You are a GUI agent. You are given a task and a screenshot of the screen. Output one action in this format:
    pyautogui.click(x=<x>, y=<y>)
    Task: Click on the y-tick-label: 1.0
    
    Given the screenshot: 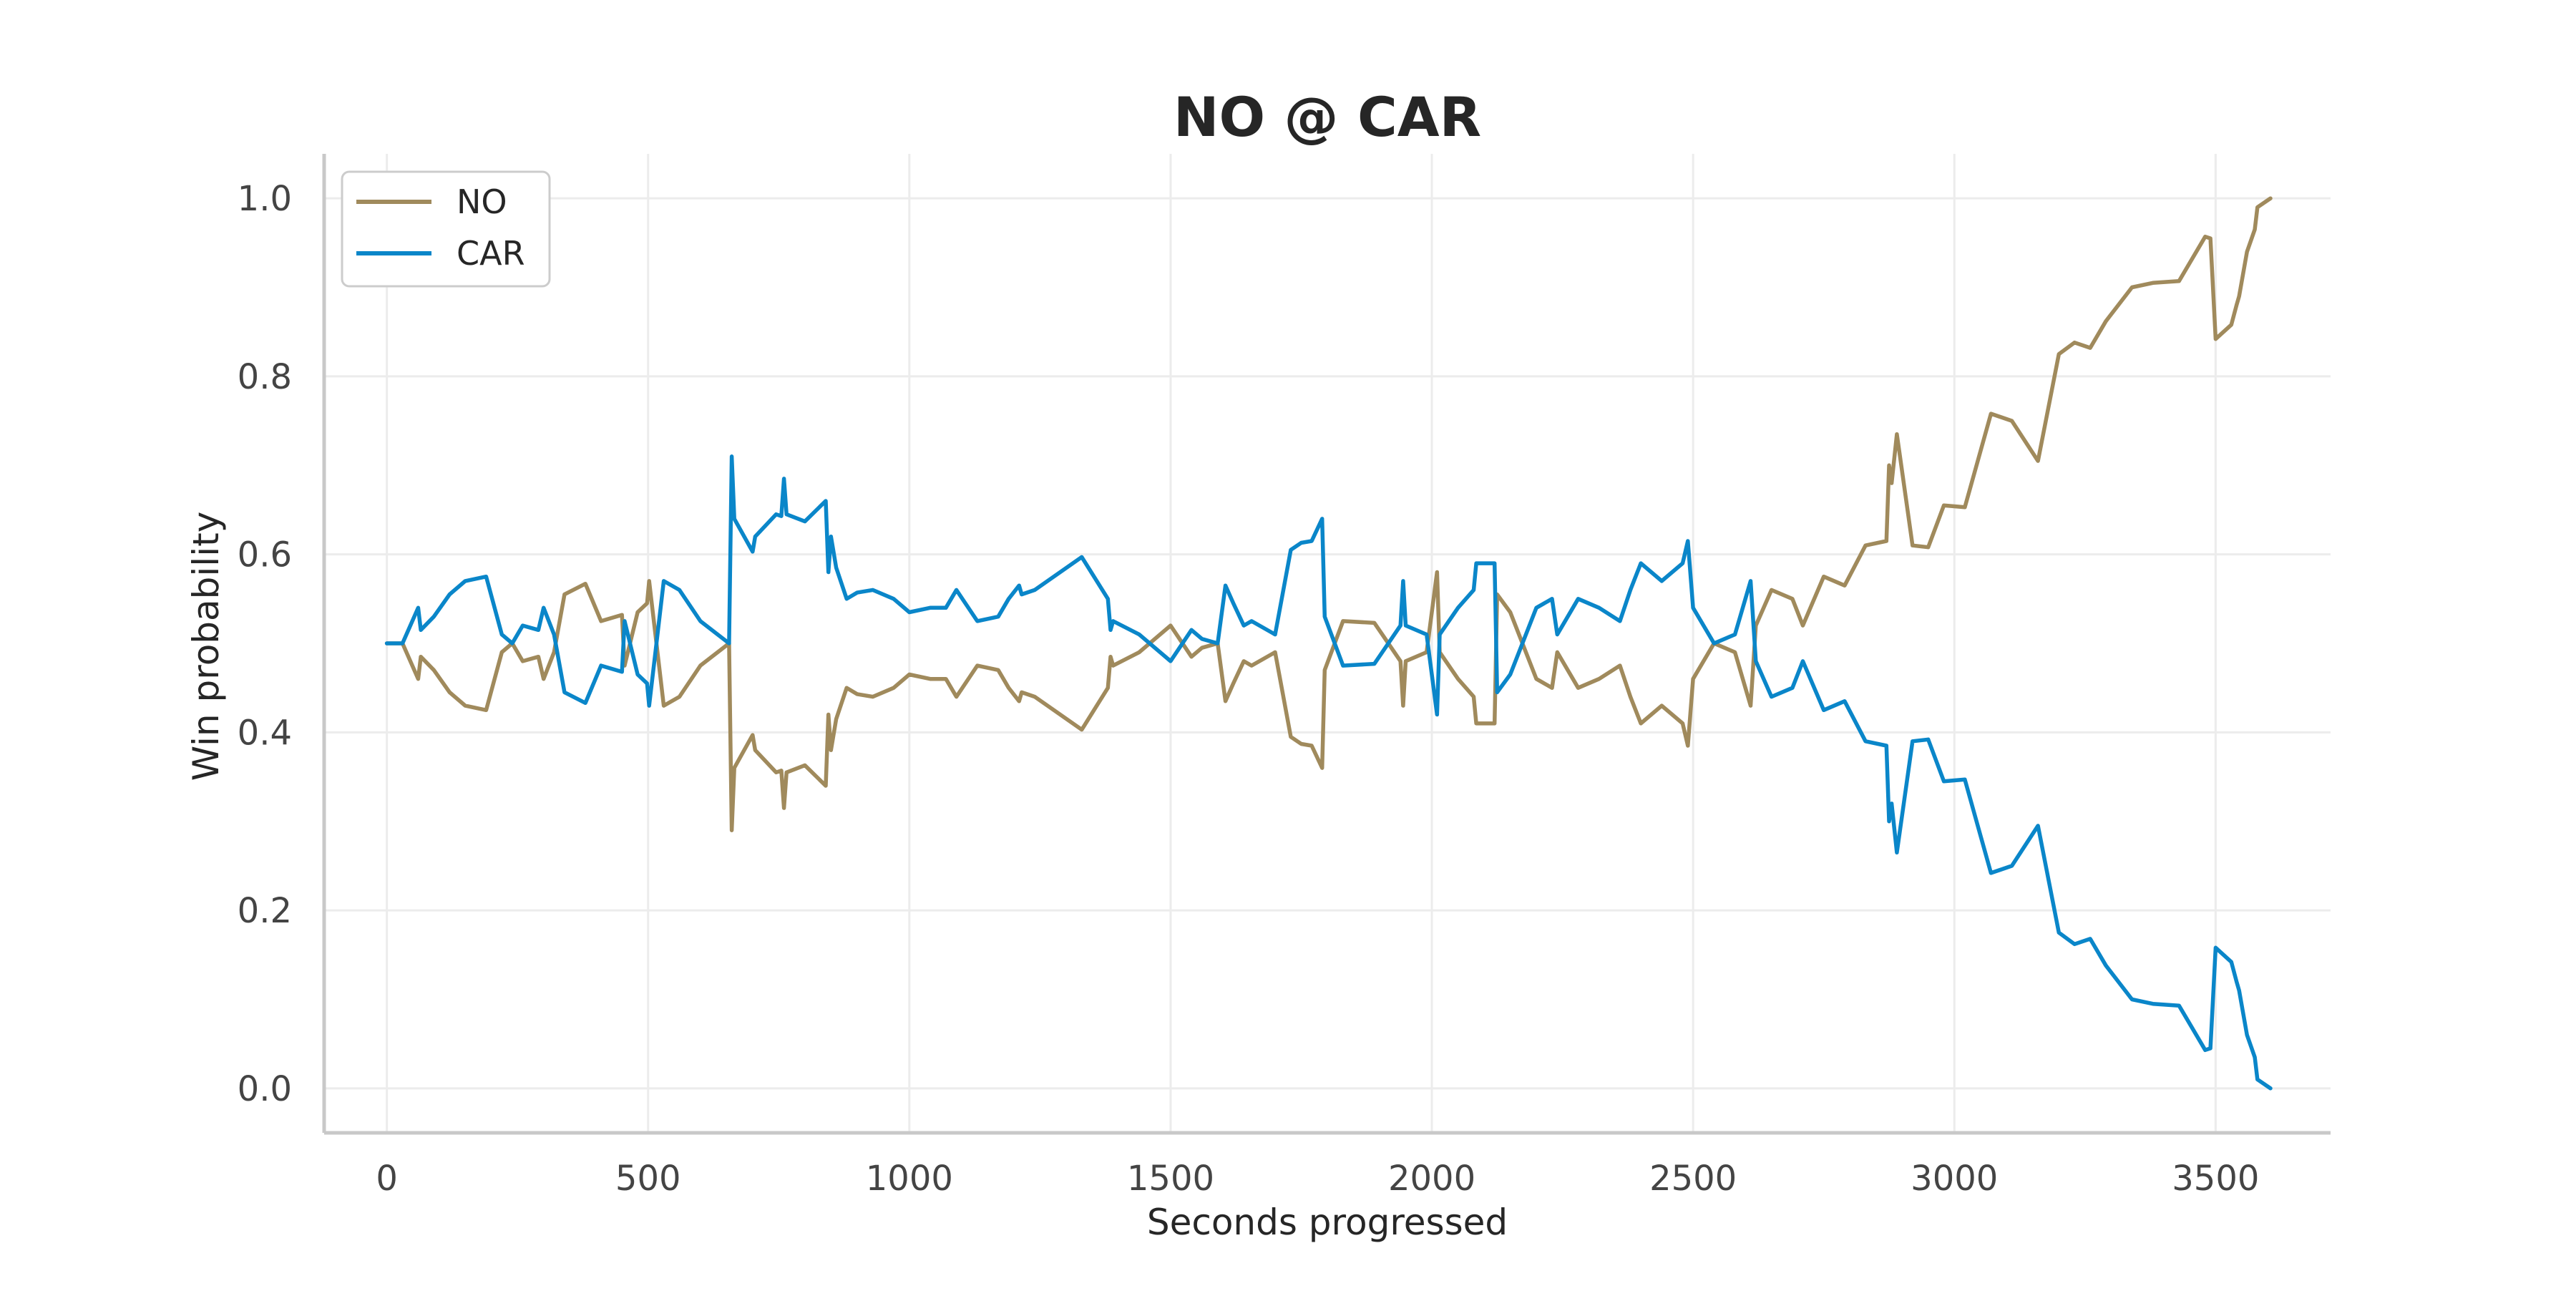 What is the action you would take?
    pyautogui.click(x=265, y=199)
    